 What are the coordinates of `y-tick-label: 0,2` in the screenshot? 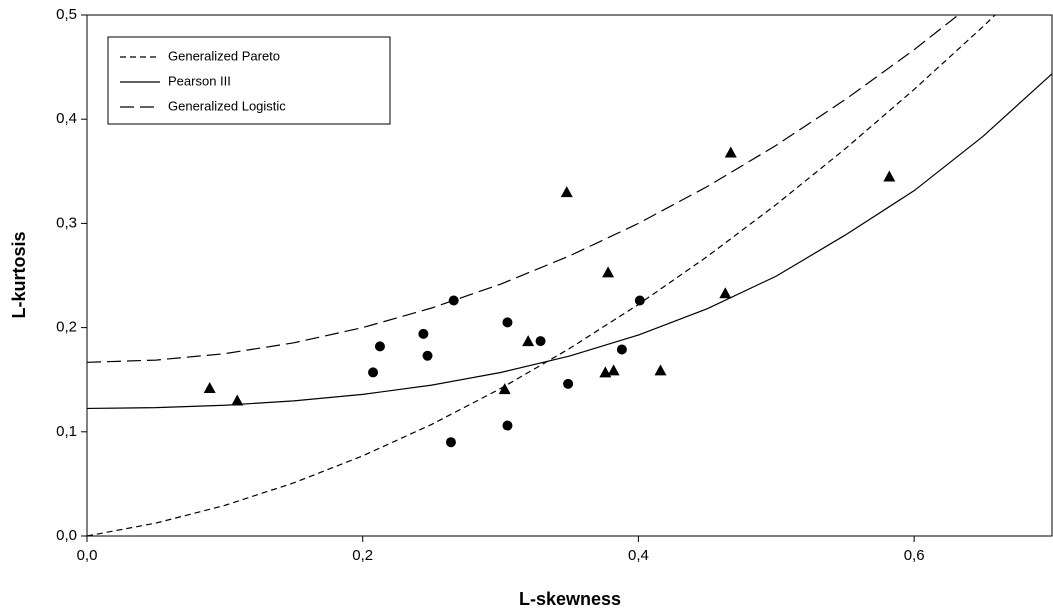 It's located at (66, 327).